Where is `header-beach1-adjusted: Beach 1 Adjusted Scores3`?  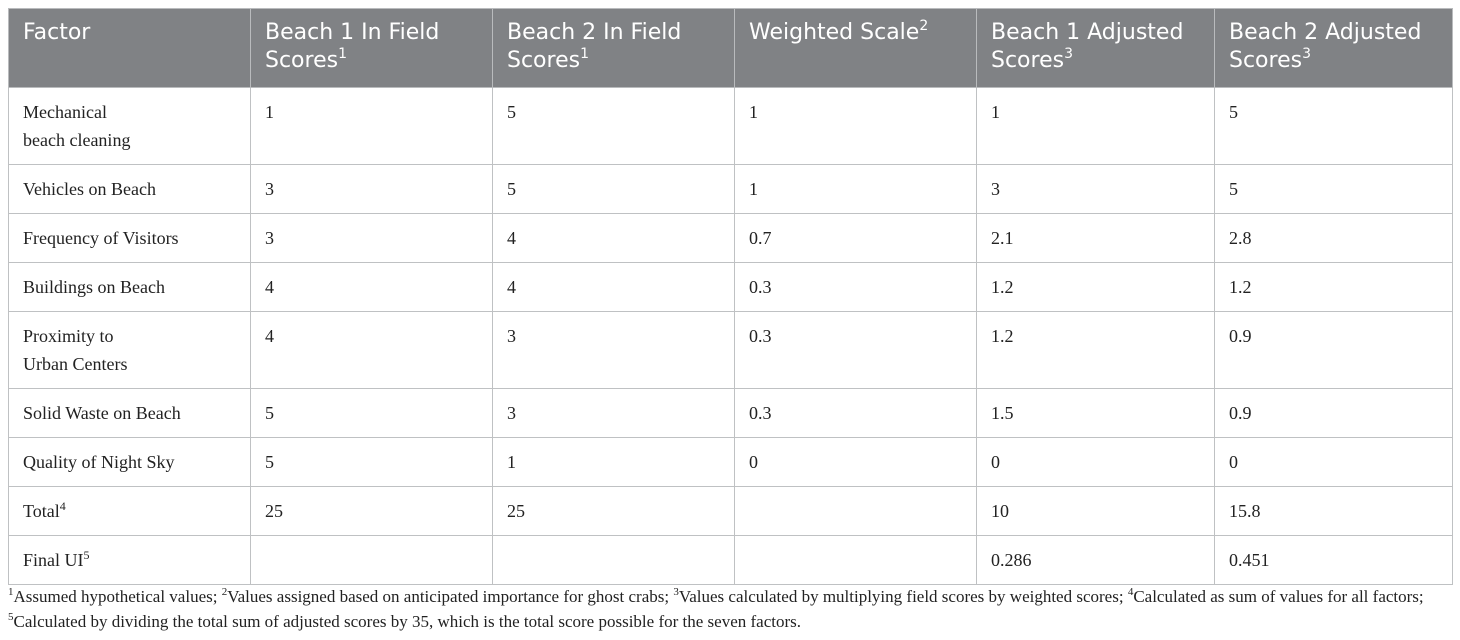
header-beach1-adjusted: Beach 1 Adjusted Scores3 is located at coordinates (1095, 48).